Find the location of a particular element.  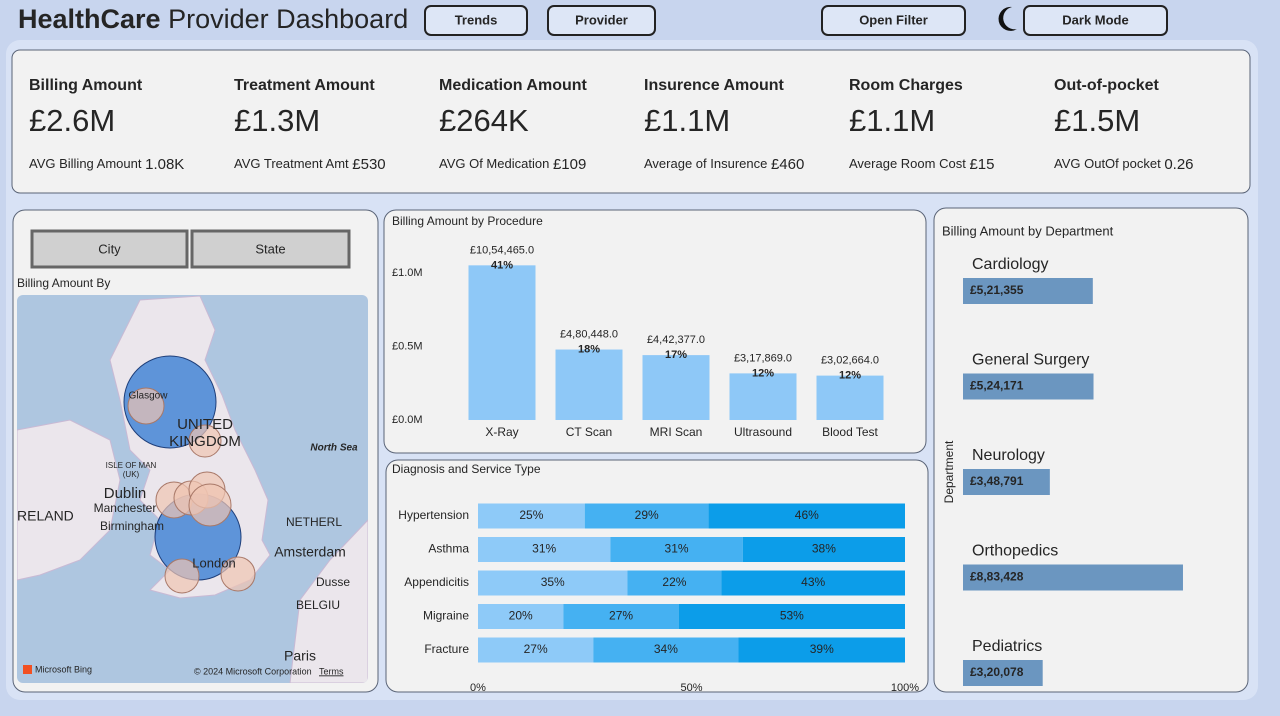

map-label: Amsterdam is located at coordinates (310, 552).